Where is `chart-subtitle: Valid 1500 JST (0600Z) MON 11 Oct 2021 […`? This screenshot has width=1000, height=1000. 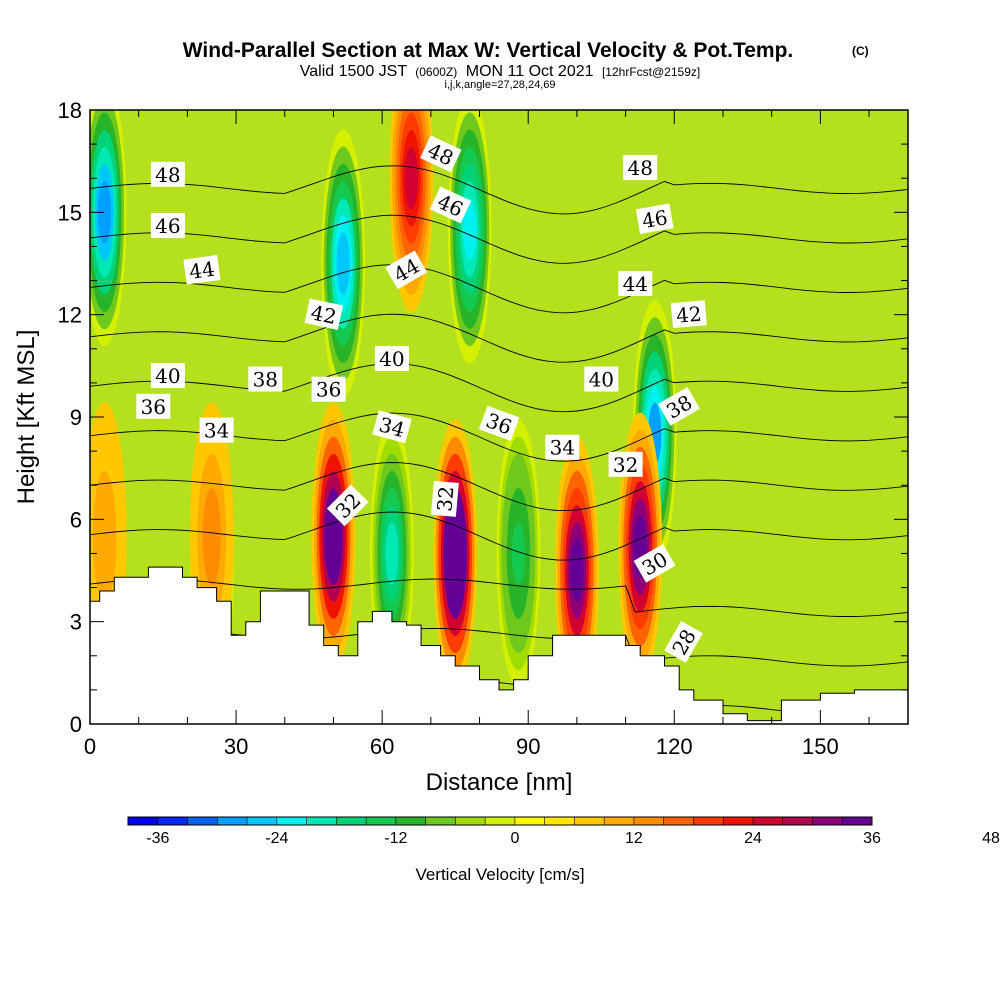 chart-subtitle: Valid 1500 JST (0600Z) MON 11 Oct 2021 [… is located at coordinates (500, 71).